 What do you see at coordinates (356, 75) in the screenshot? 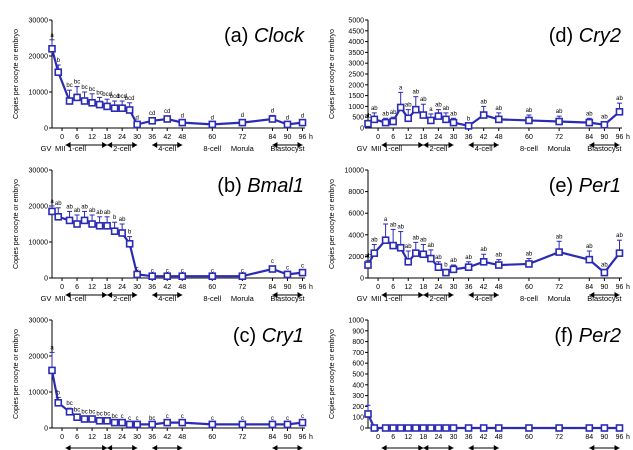
I see `y-tick-label: 2500` at bounding box center [356, 75].